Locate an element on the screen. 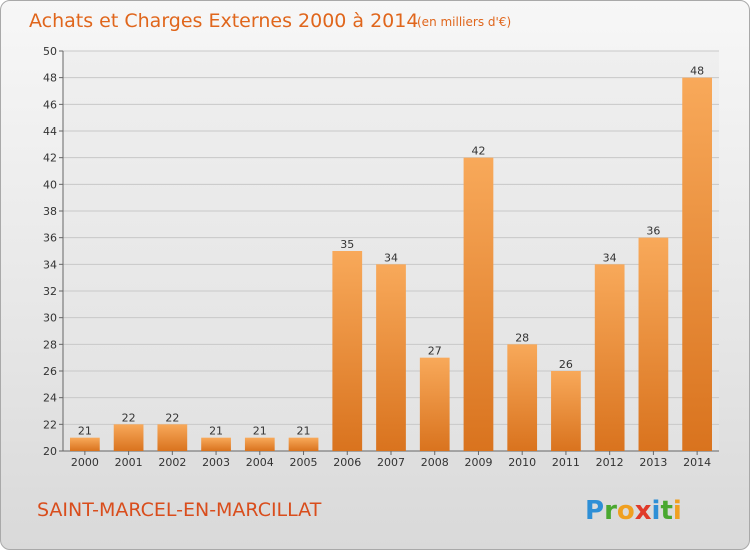 This screenshot has width=750, height=550. value-label: 36 is located at coordinates (653, 231).